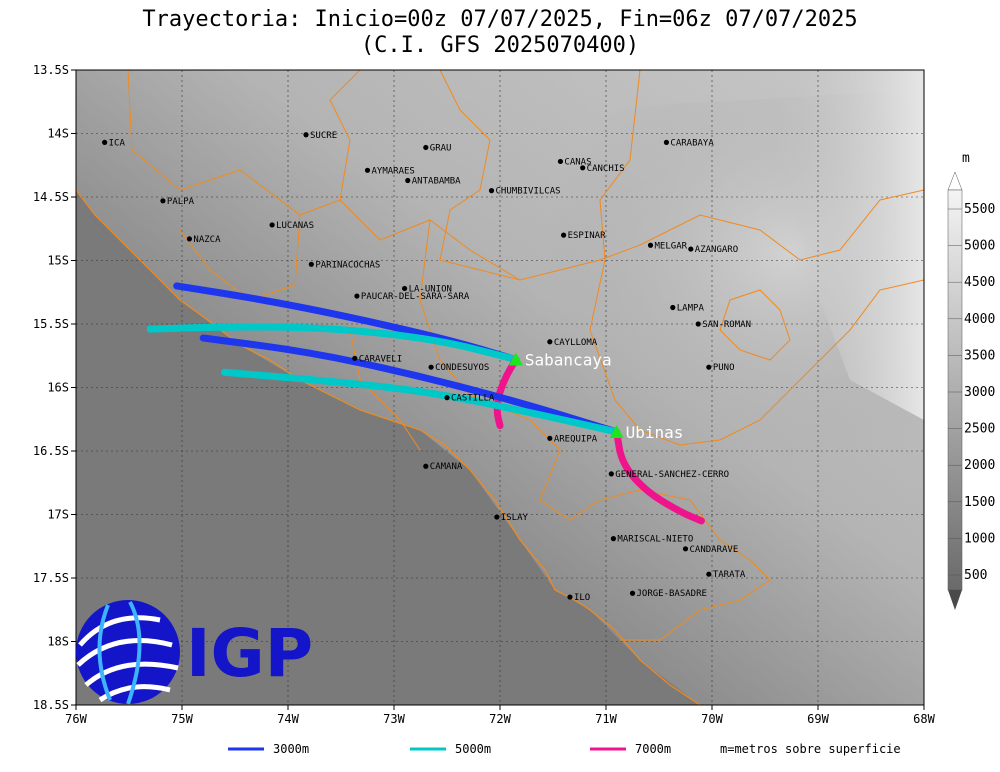 The width and height of the screenshot is (1000, 772). I want to click on place-ilo: ILO, so click(578, 598).